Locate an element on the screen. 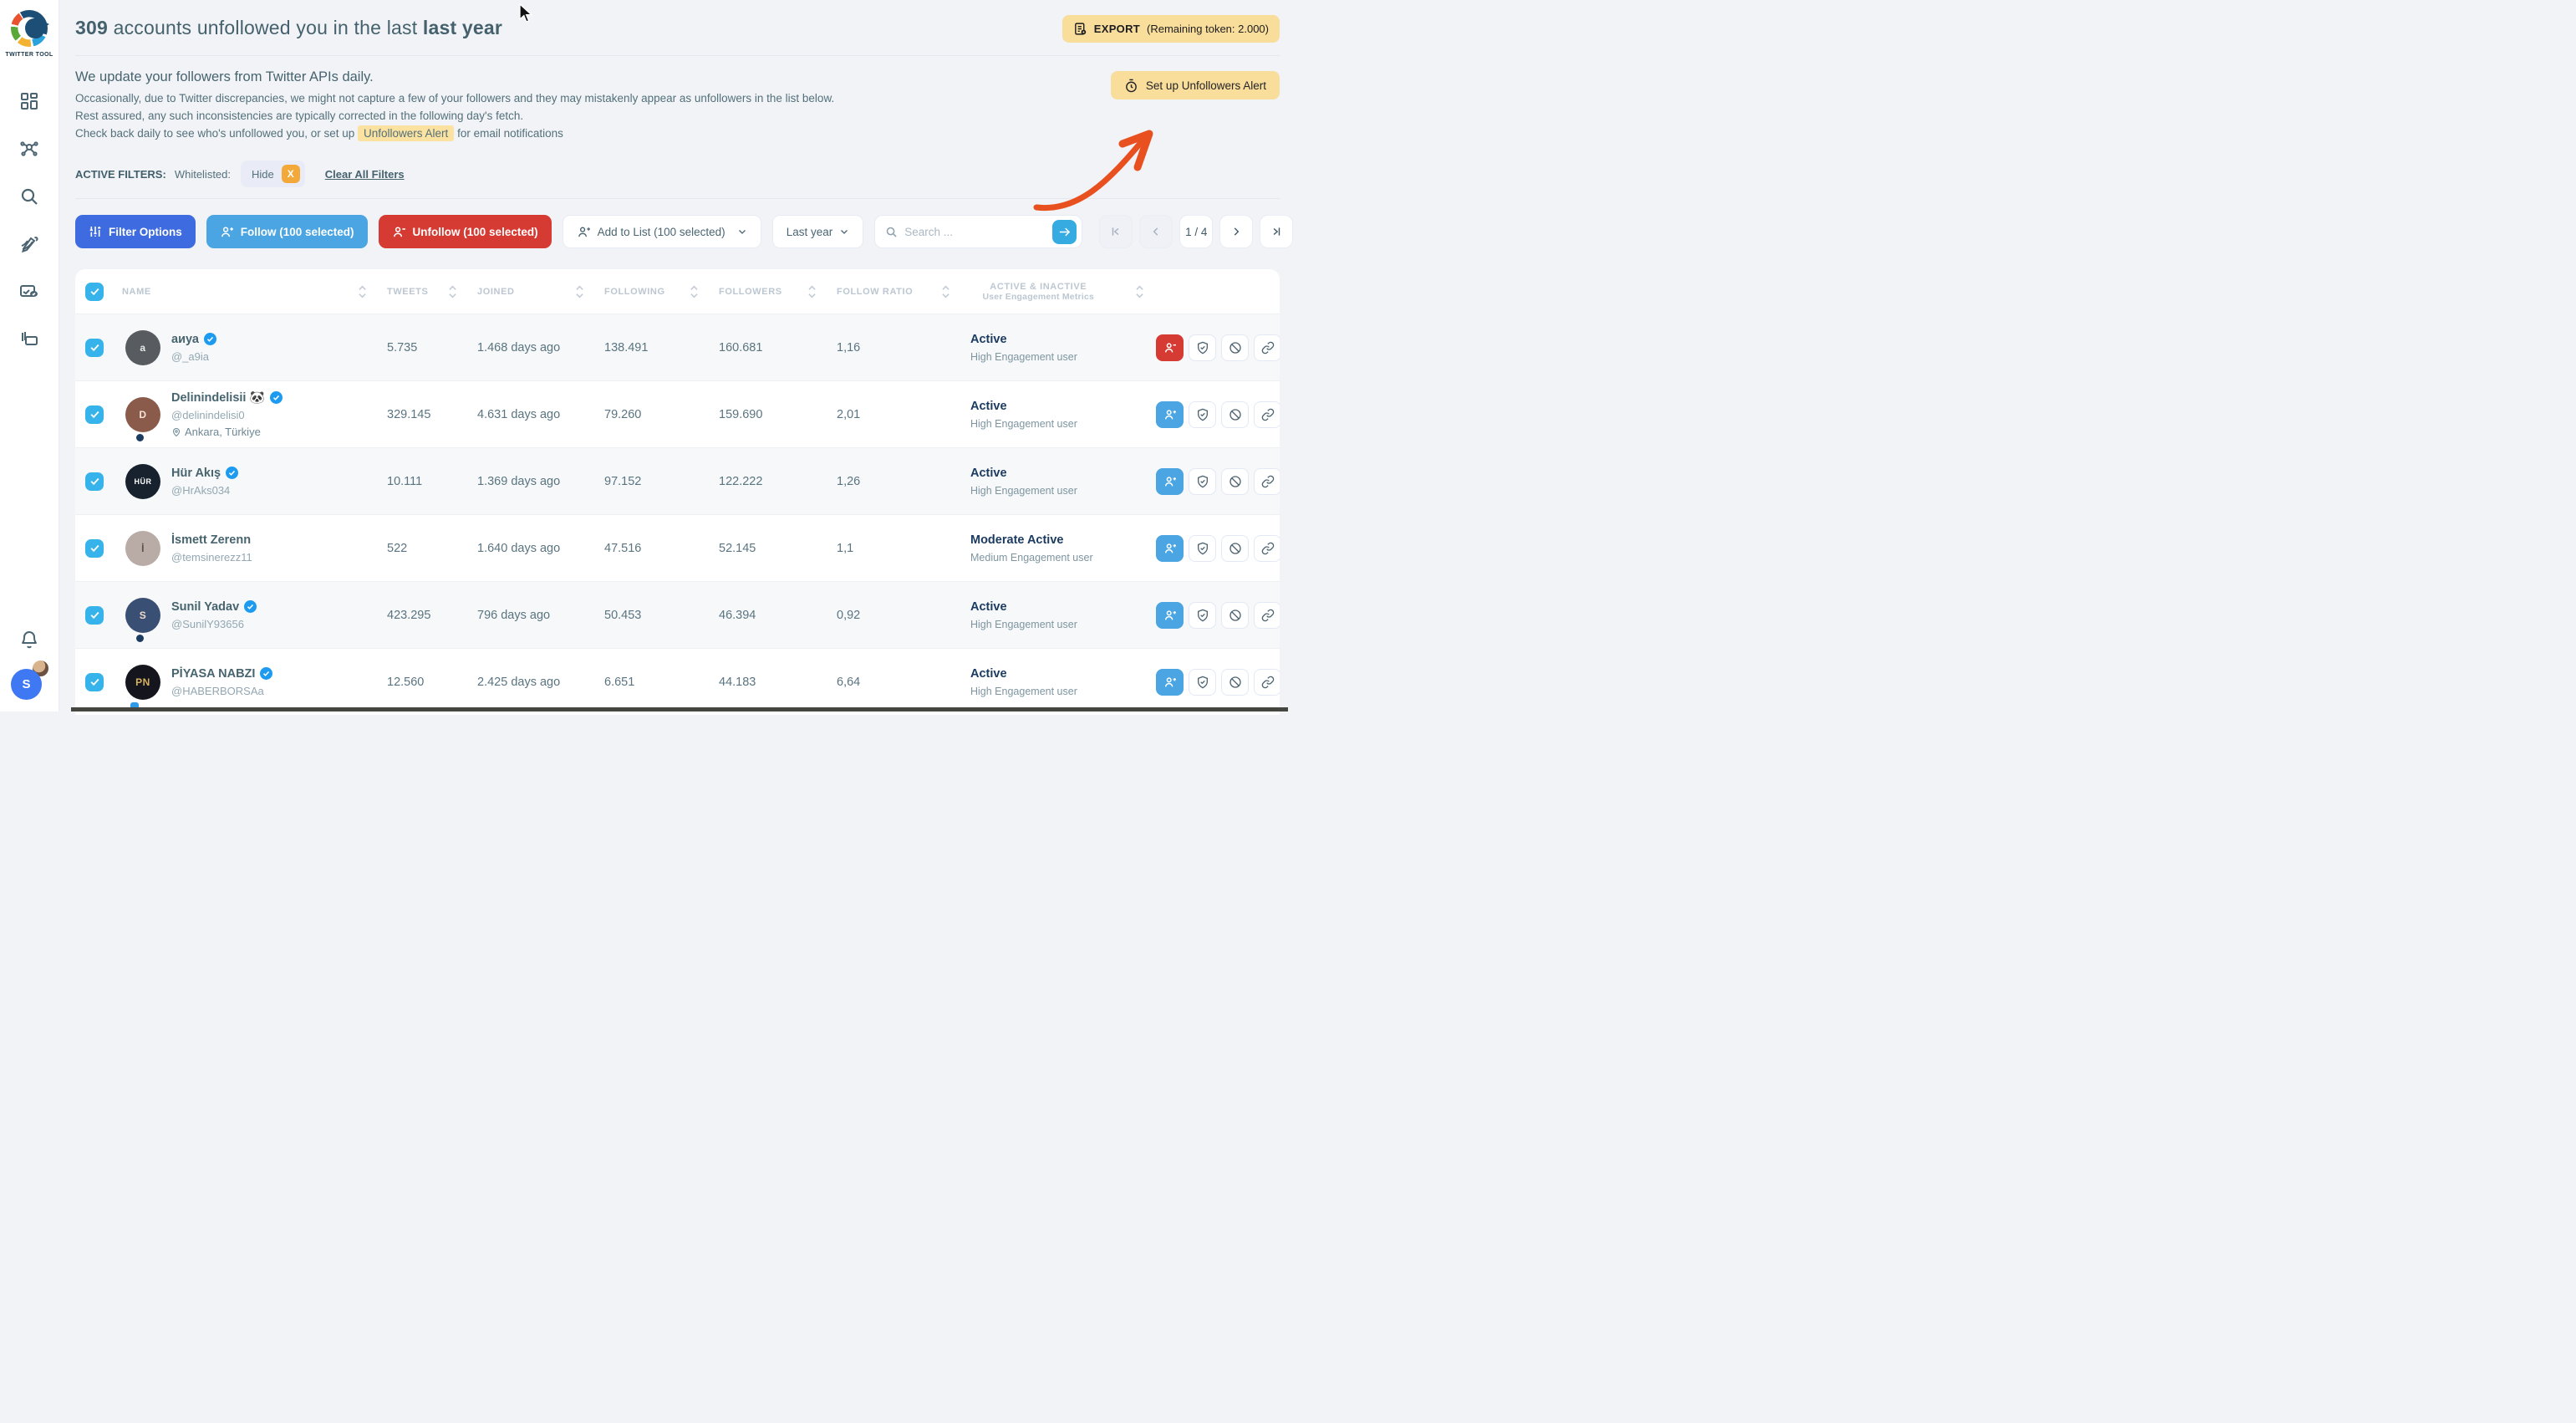 This screenshot has height=1423, width=2576. column-header-name: NAME is located at coordinates (246, 291).